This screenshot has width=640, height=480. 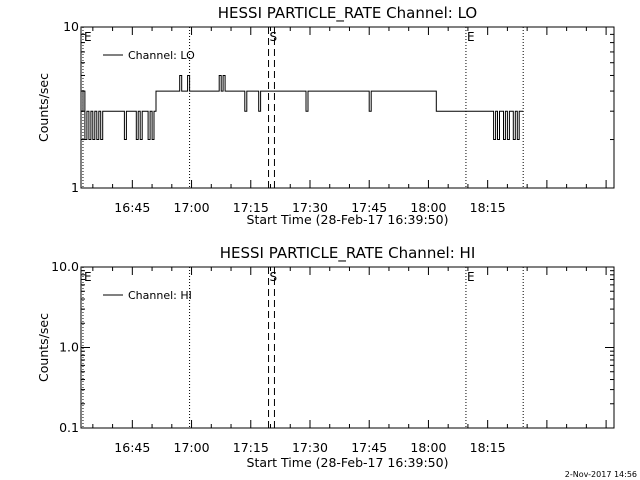 I want to click on y-tick-label: 1.0, so click(x=69, y=347).